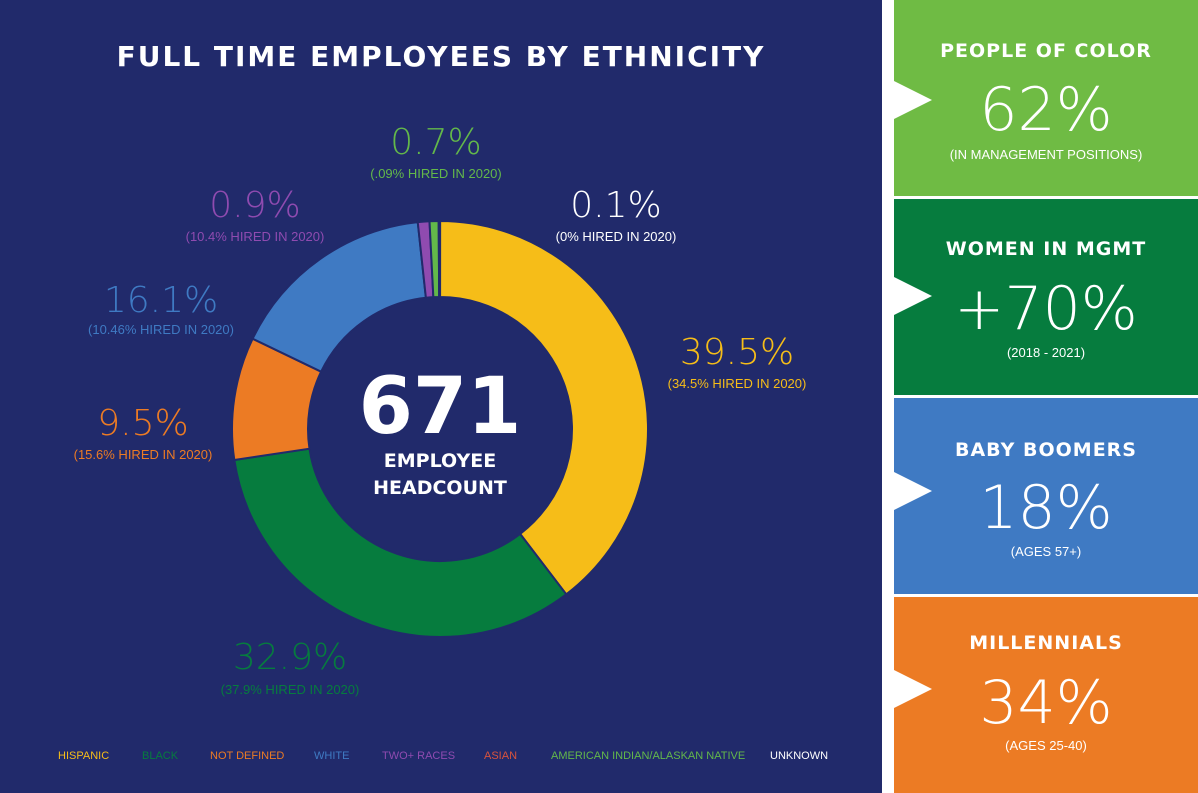  I want to click on stat-card-millennials: MILLENNIALS 34% (AGES 25-40), so click(1046, 695).